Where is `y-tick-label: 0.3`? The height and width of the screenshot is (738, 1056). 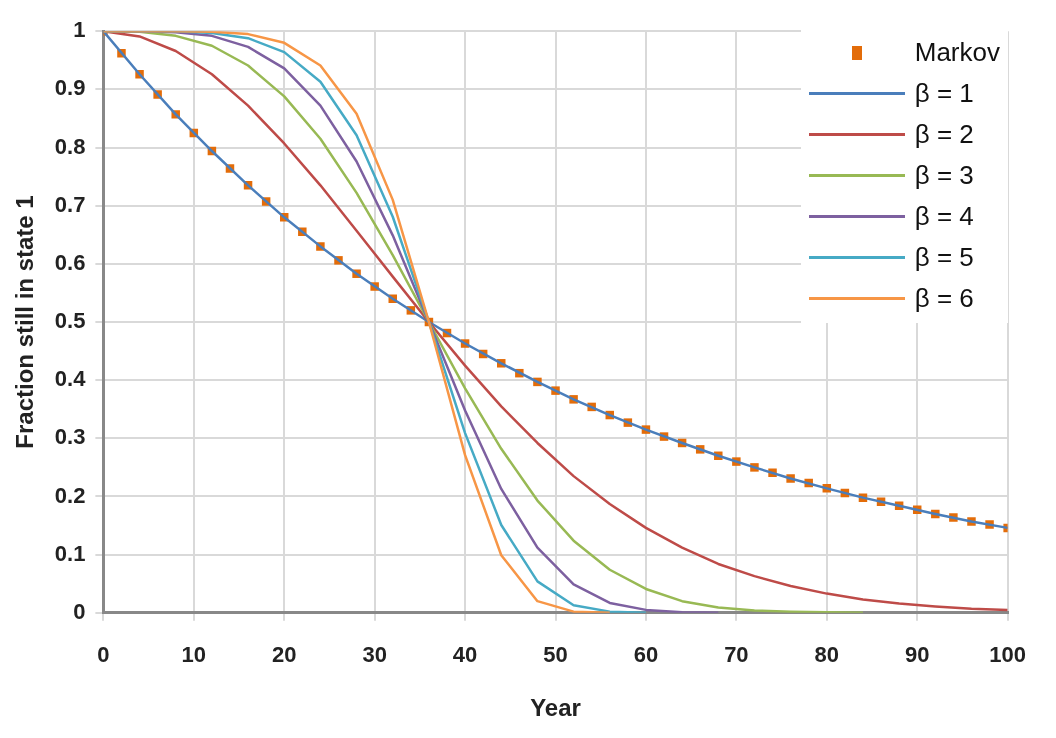
y-tick-label: 0.3 is located at coordinates (70, 437).